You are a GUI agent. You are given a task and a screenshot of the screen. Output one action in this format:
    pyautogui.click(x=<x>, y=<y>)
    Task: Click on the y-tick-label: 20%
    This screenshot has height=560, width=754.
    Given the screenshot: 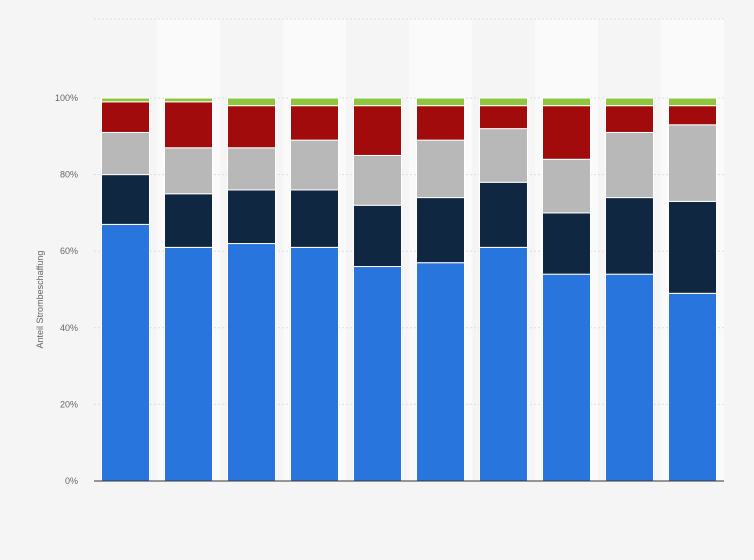 What is the action you would take?
    pyautogui.click(x=69, y=404)
    